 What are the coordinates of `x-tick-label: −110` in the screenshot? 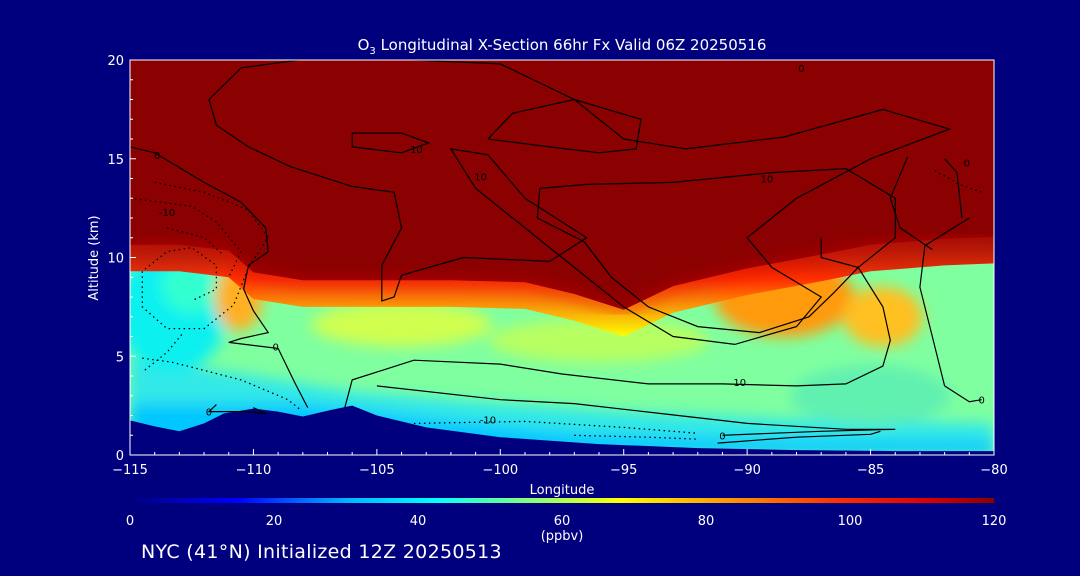 It's located at (254, 470).